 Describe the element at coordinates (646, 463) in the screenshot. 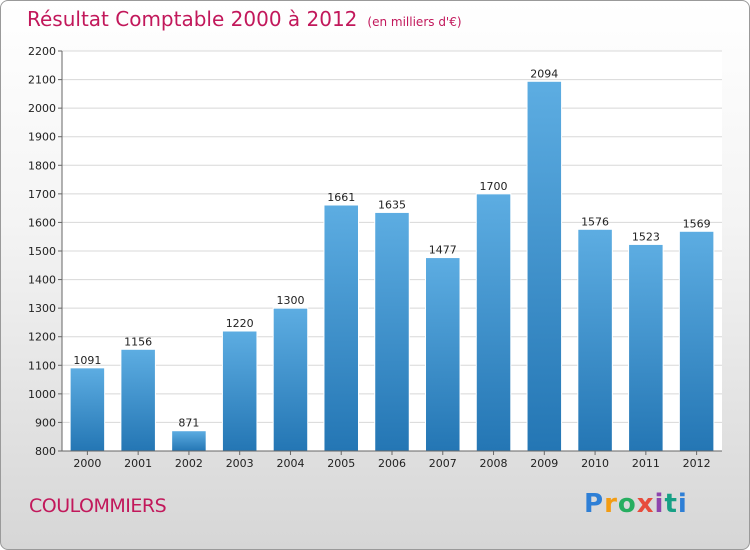

I see `x-tick-label: 2011` at that location.